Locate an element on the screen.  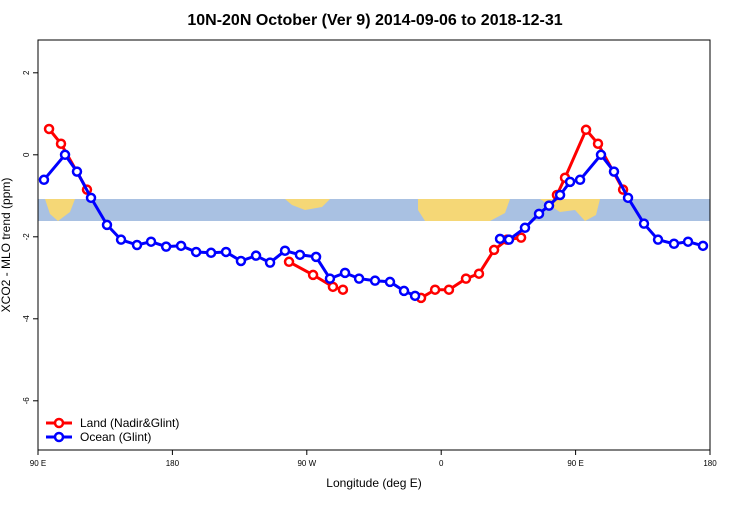
map-band is located at coordinates (374, 210).